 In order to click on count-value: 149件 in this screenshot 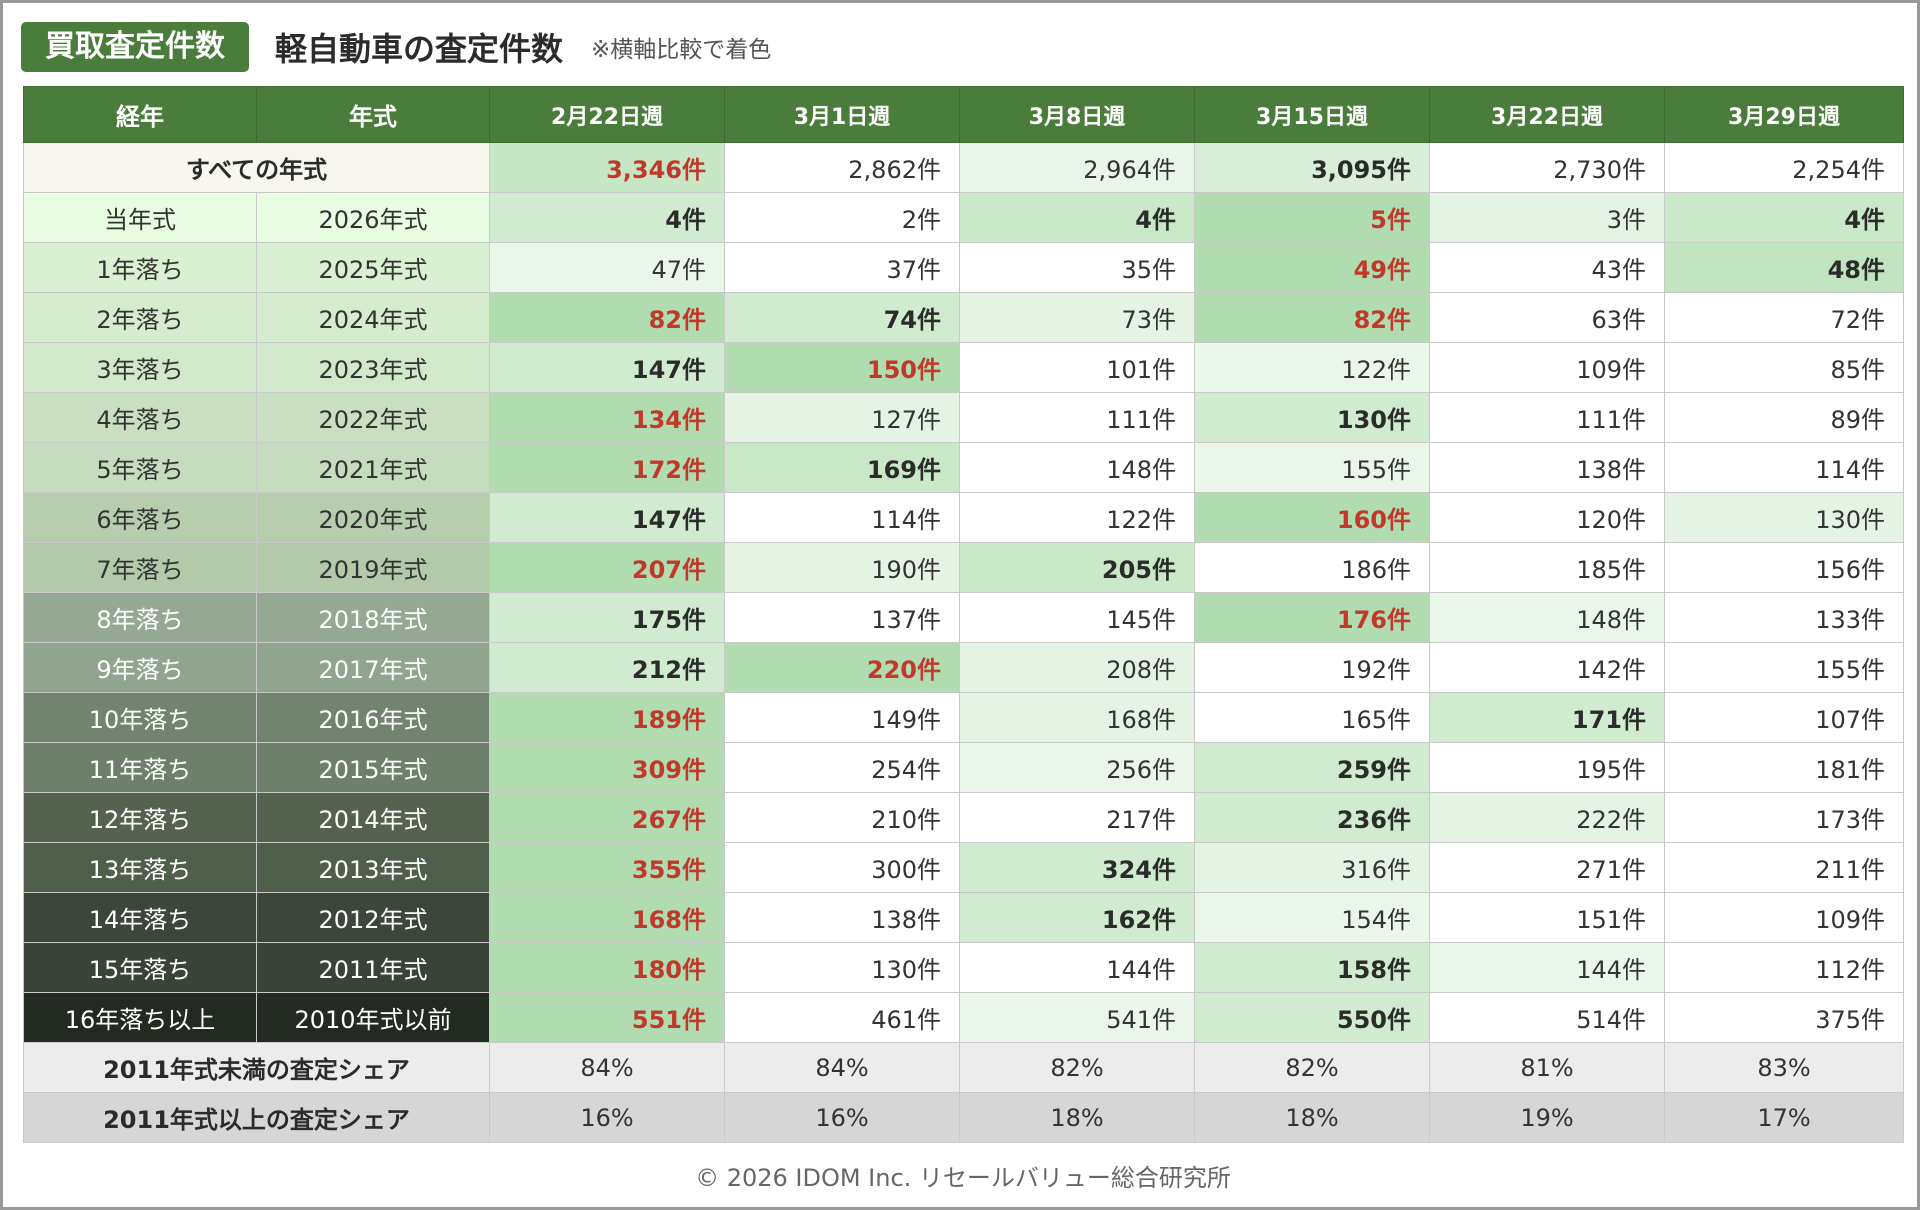, I will do `click(906, 720)`.